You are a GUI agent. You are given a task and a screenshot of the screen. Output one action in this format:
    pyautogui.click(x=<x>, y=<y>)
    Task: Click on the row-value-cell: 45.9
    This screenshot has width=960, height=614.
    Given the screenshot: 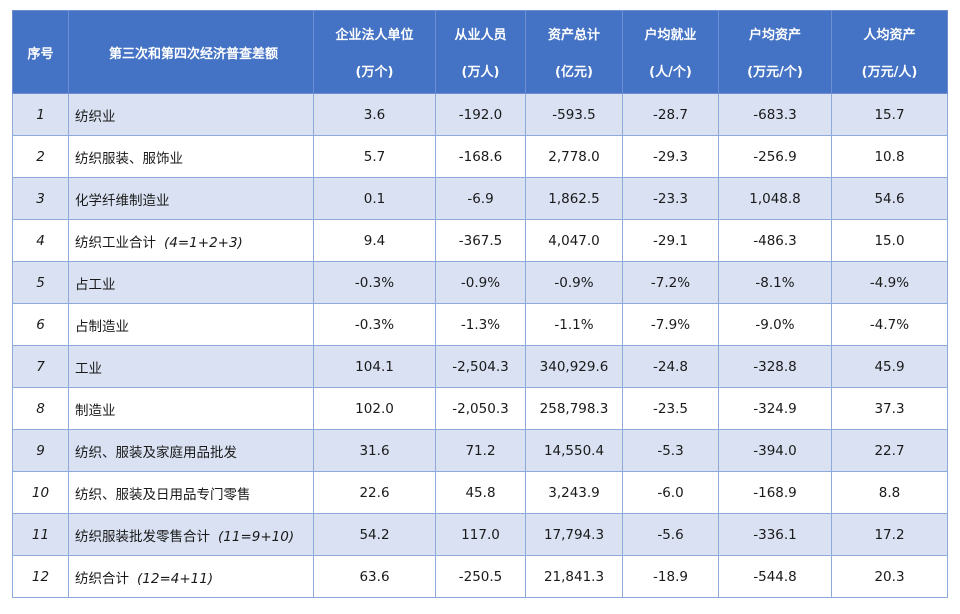 What is the action you would take?
    pyautogui.click(x=889, y=366)
    